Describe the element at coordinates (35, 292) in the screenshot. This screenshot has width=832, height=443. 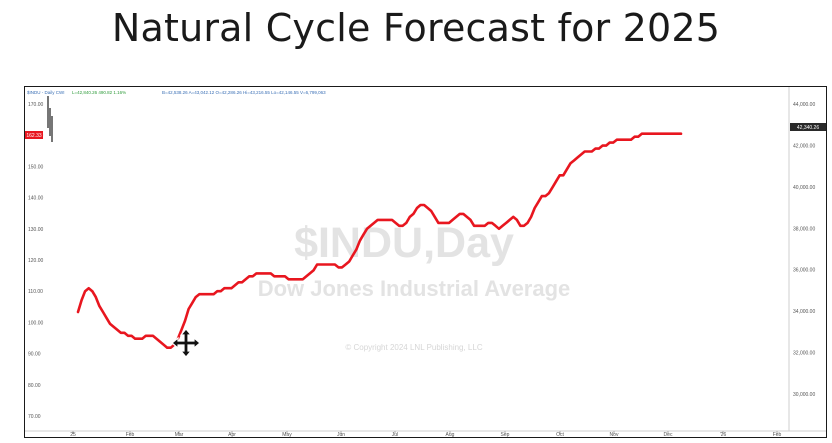
I see `left-axis-tick-label: 110.00` at that location.